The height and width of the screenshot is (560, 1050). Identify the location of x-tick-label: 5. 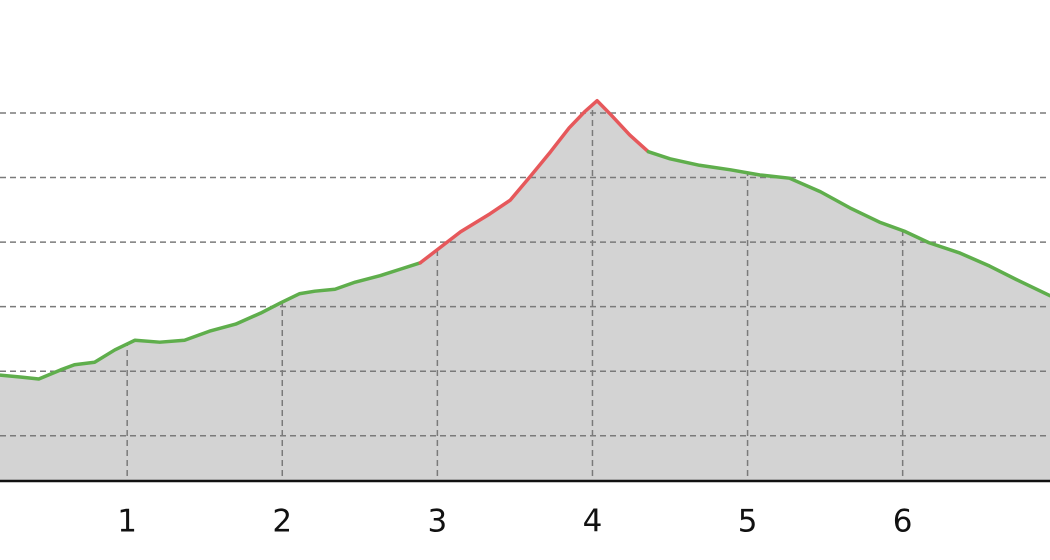
(748, 522).